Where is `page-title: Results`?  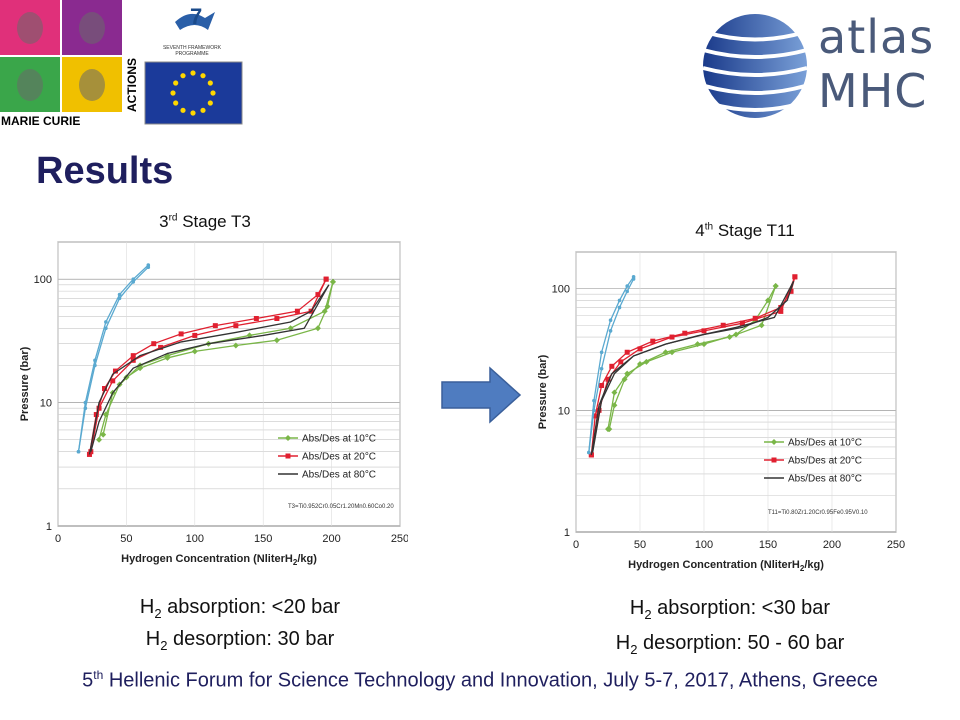 page-title: Results is located at coordinates (105, 171).